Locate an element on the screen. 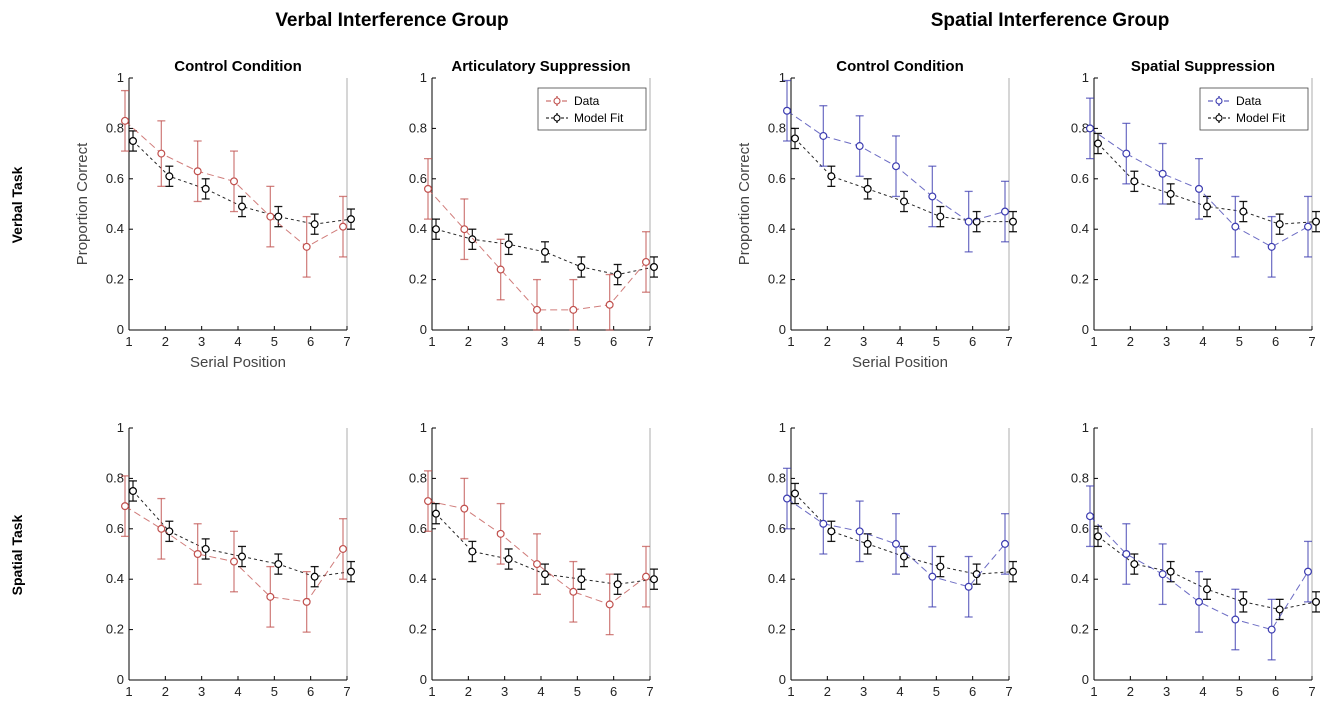  spatial-group-title: Spatial Interference Group is located at coordinates (1050, 20).